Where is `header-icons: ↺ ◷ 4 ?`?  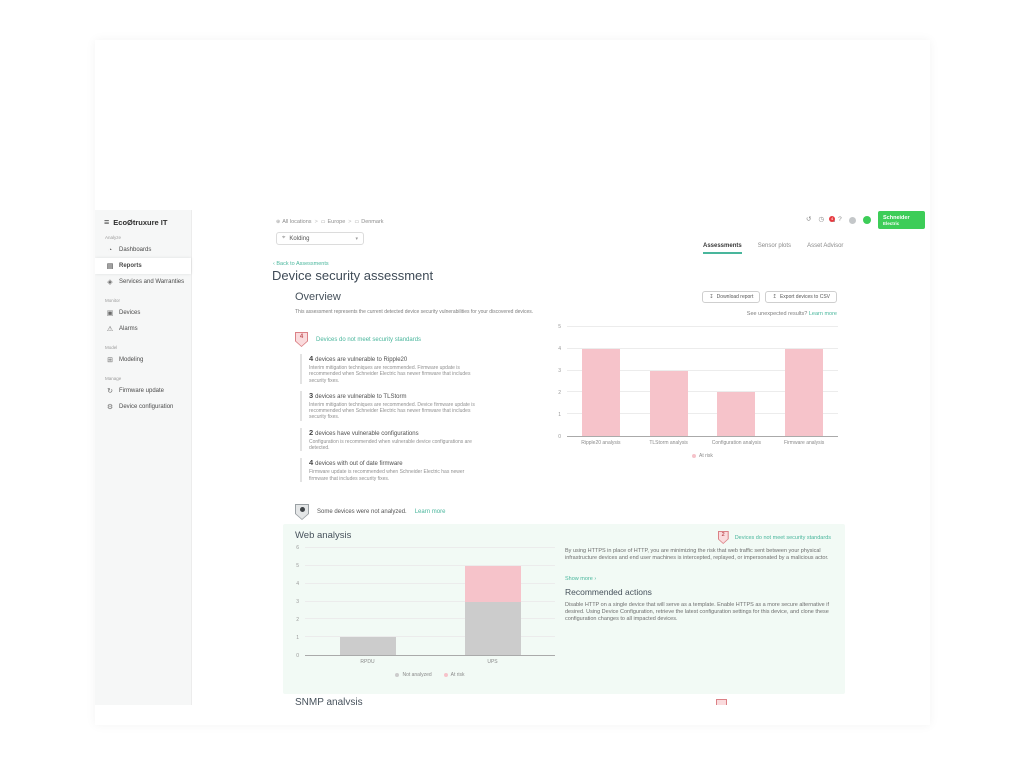
header-icons: ↺ ◷ 4 ? is located at coordinates (838, 220).